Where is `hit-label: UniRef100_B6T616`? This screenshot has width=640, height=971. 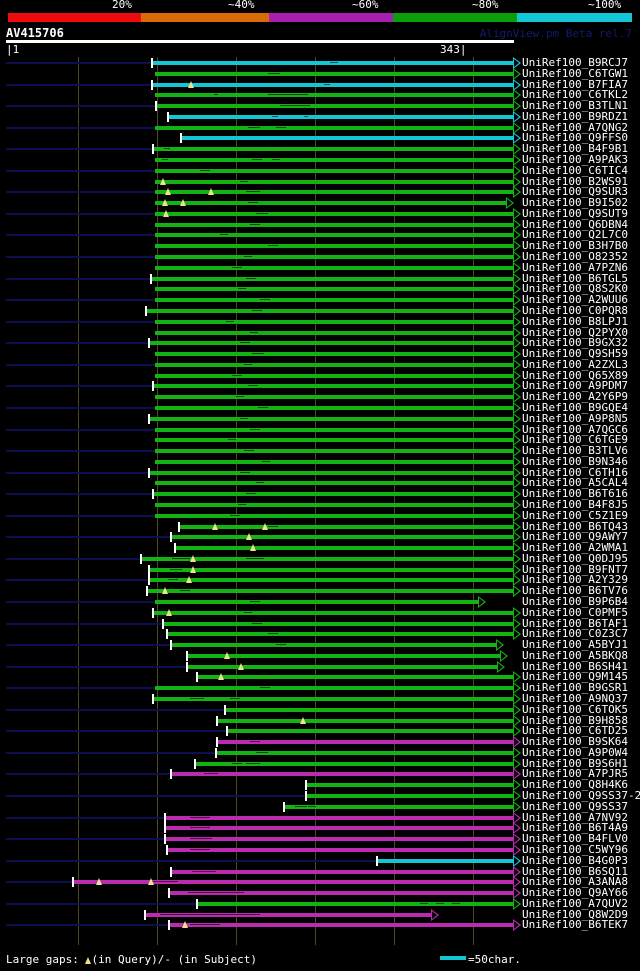
hit-label: UniRef100_B6T616 is located at coordinates (575, 494).